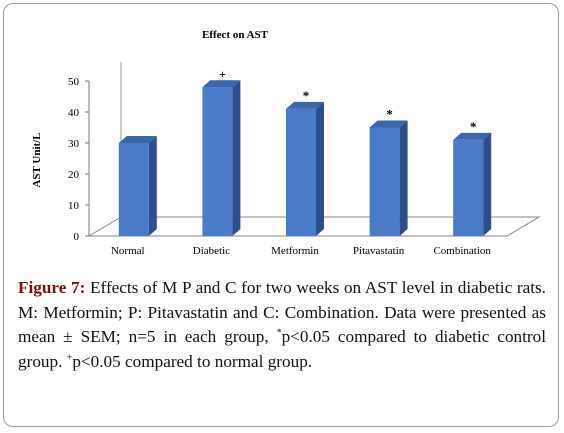  Describe the element at coordinates (74, 82) in the screenshot. I see `y-tick-label: 50` at that location.